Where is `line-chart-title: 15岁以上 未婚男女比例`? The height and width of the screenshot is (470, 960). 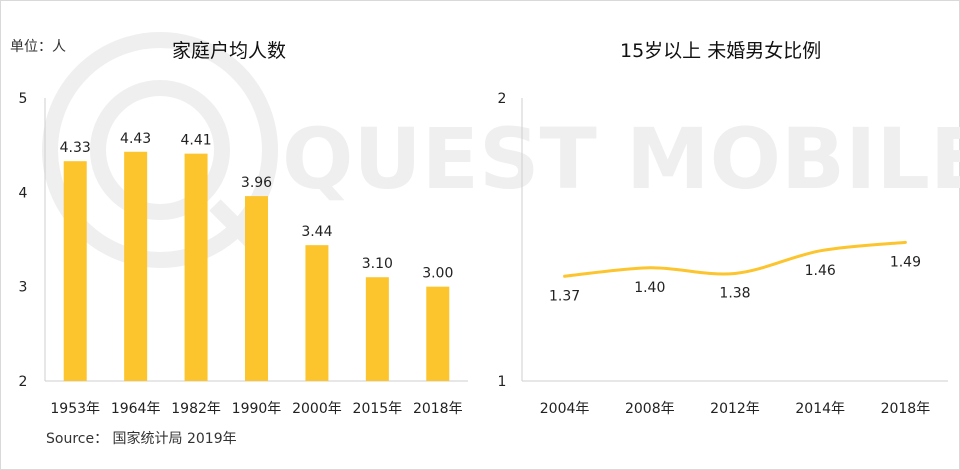 line-chart-title: 15岁以上 未婚男女比例 is located at coordinates (721, 51).